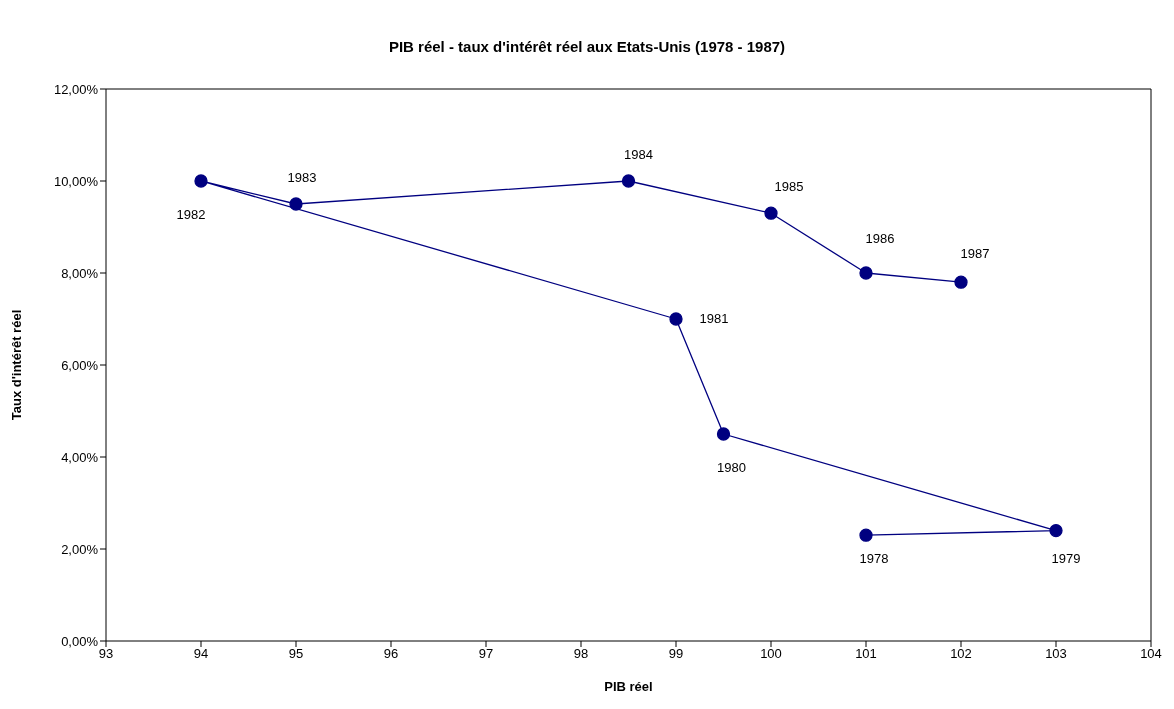 This screenshot has width=1174, height=709. I want to click on x-tick-label: 101, so click(866, 654).